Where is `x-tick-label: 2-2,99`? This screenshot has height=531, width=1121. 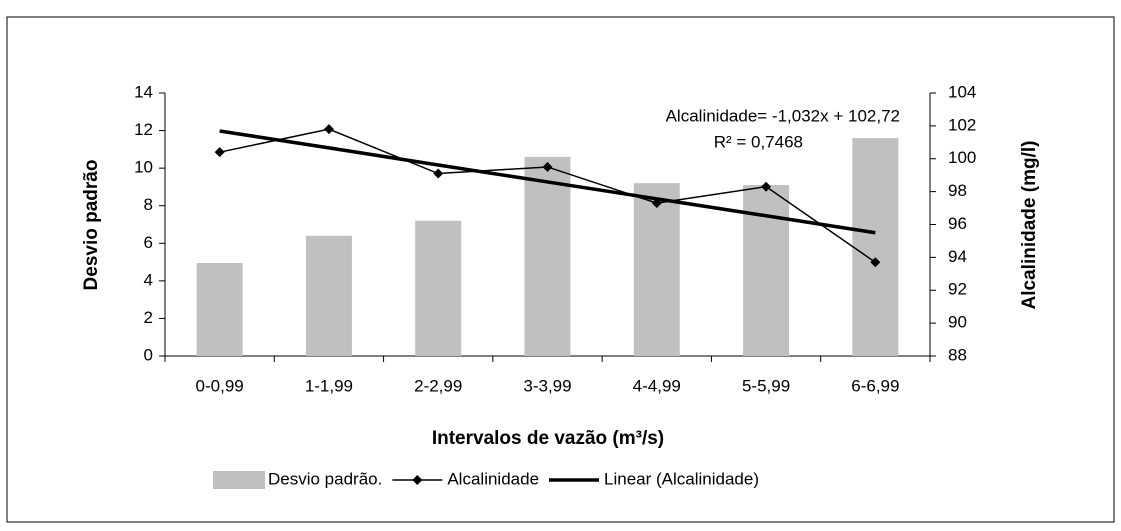 x-tick-label: 2-2,99 is located at coordinates (438, 385).